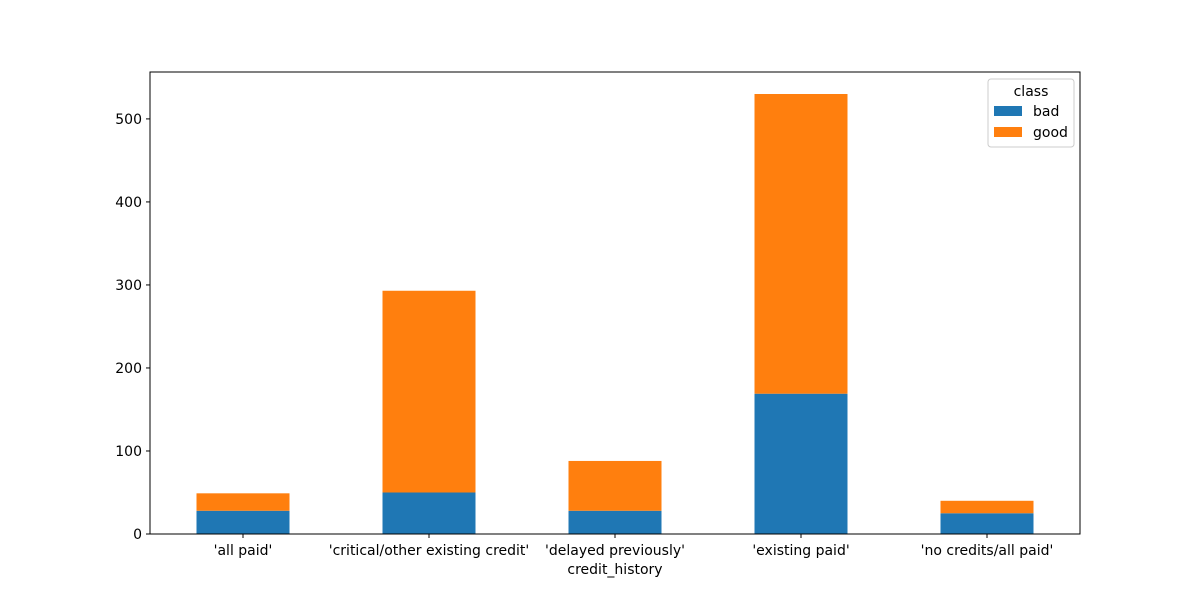 Image resolution: width=1200 pixels, height=600 pixels. Describe the element at coordinates (429, 551) in the screenshot. I see `x-tick-label-1: 'critical/other existing credit'` at that location.